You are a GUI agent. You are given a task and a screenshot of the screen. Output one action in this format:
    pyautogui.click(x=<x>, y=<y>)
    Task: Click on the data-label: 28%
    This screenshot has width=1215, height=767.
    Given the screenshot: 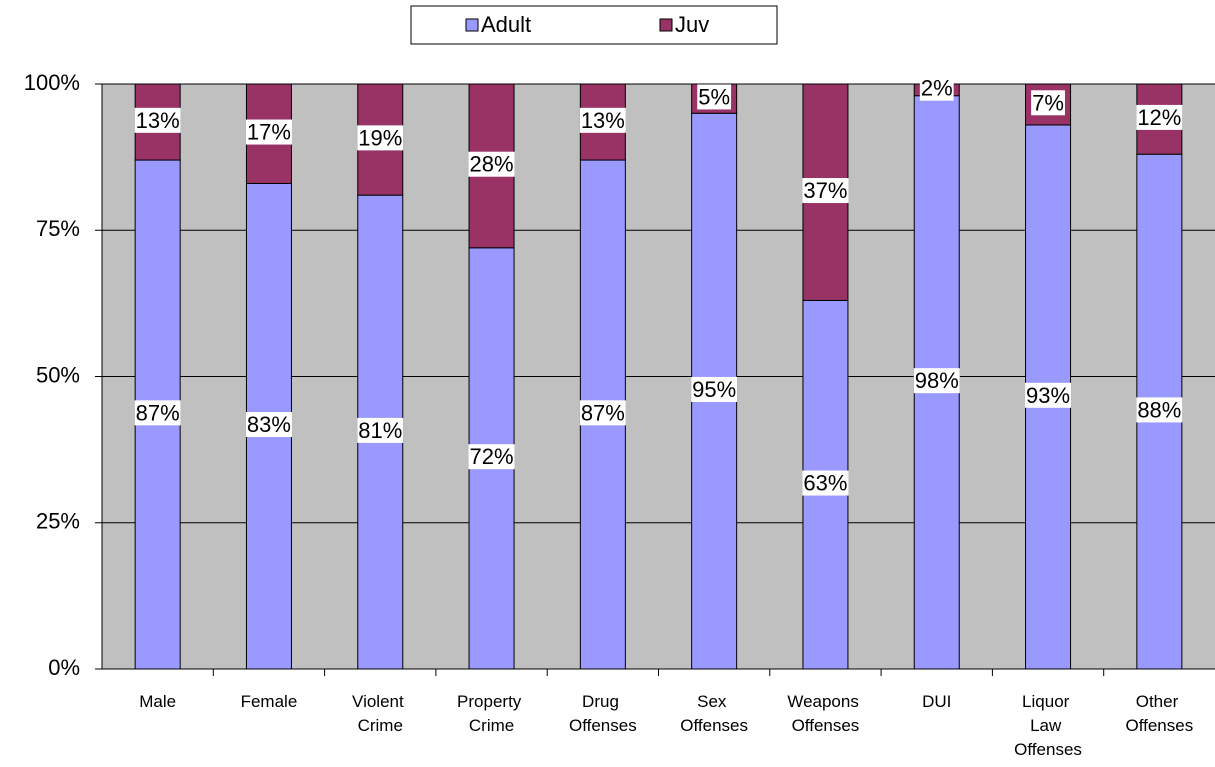 What is the action you would take?
    pyautogui.click(x=492, y=164)
    